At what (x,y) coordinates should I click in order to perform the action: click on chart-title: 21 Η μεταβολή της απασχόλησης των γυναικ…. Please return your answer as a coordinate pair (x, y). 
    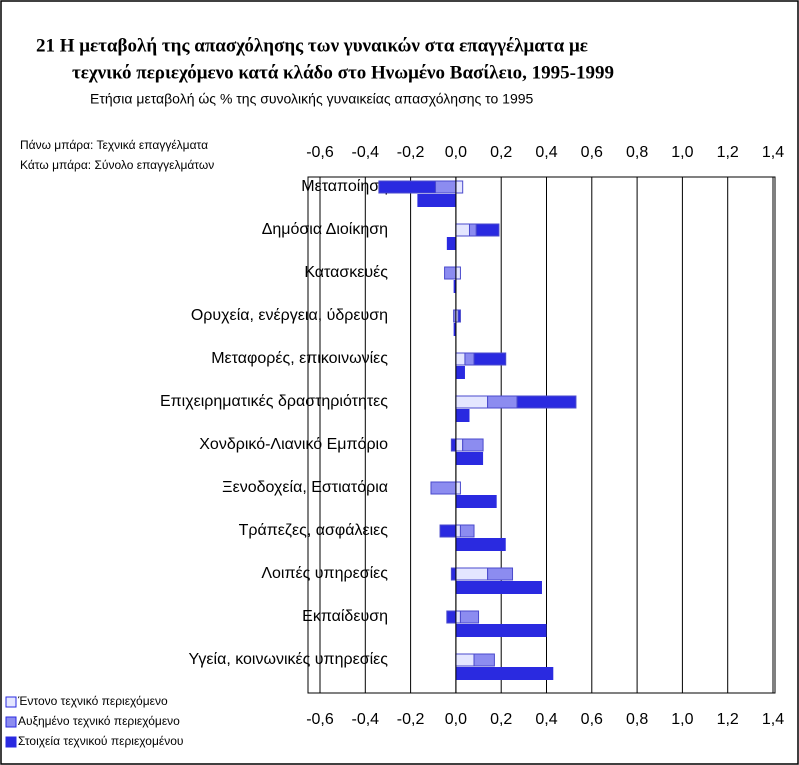
    Looking at the image, I should click on (312, 45).